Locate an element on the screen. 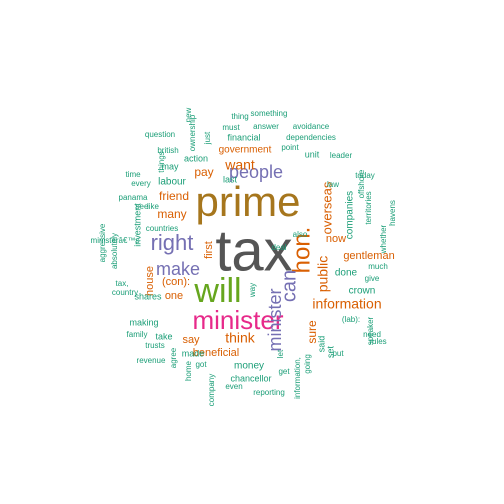  cloud-word: avoidance is located at coordinates (311, 126).